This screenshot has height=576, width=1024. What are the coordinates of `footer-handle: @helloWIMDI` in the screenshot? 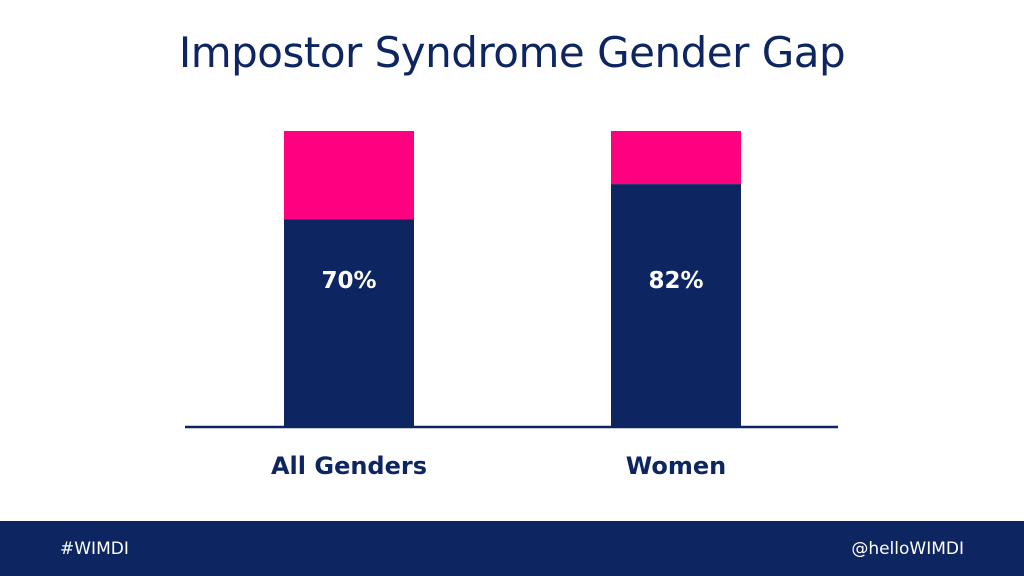 It's located at (907, 549).